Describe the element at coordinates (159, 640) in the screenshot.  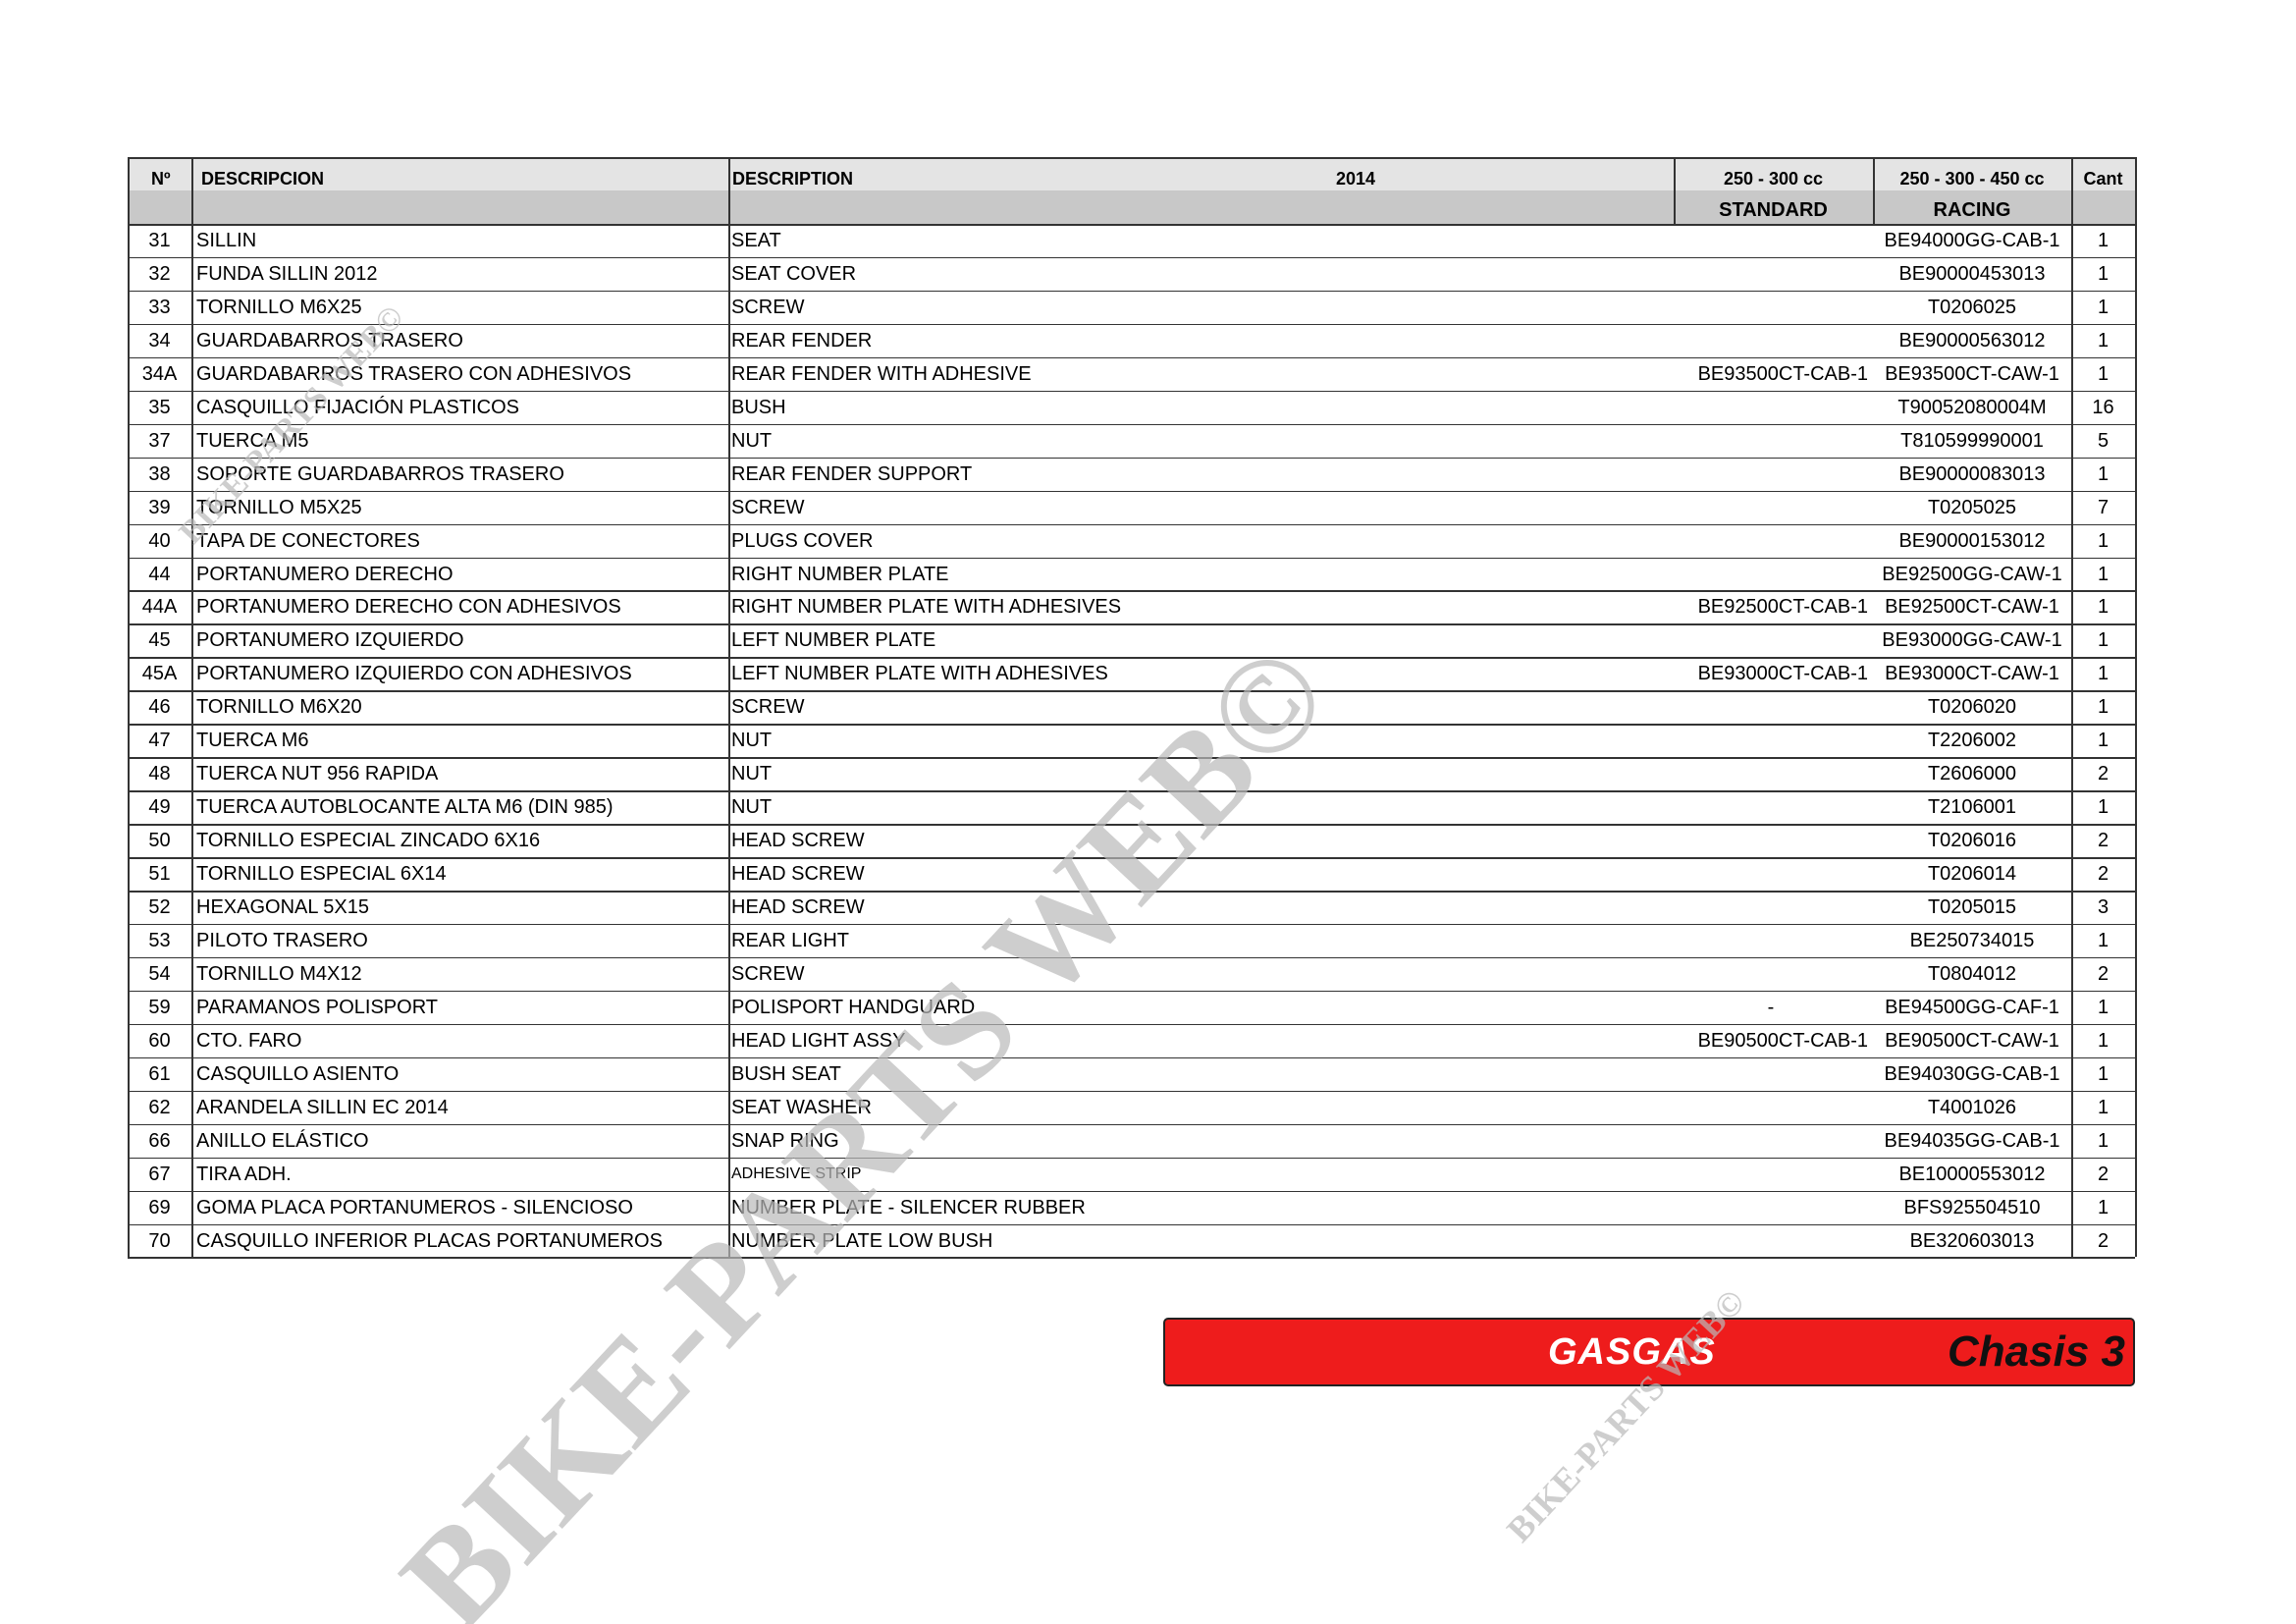
I see `cell-no: 45` at that location.